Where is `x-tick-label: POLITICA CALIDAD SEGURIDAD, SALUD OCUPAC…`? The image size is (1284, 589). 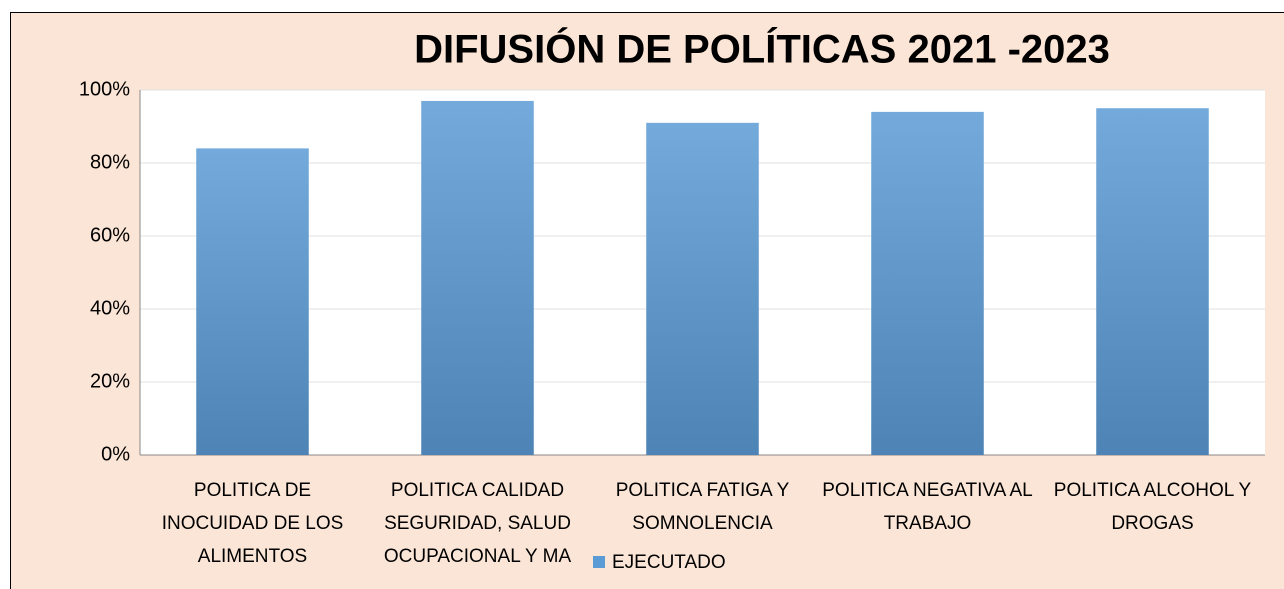
x-tick-label: POLITICA CALIDAD SEGURIDAD, SALUD OCUPAC… is located at coordinates (477, 523).